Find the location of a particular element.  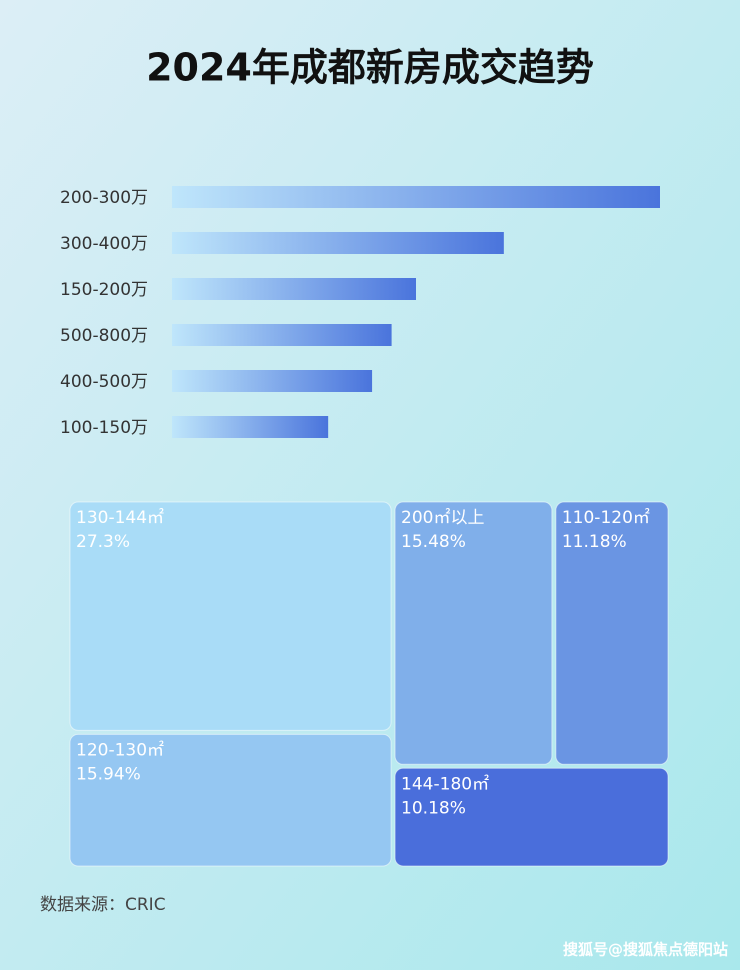

y-tick-label: 400-500万 is located at coordinates (104, 382).